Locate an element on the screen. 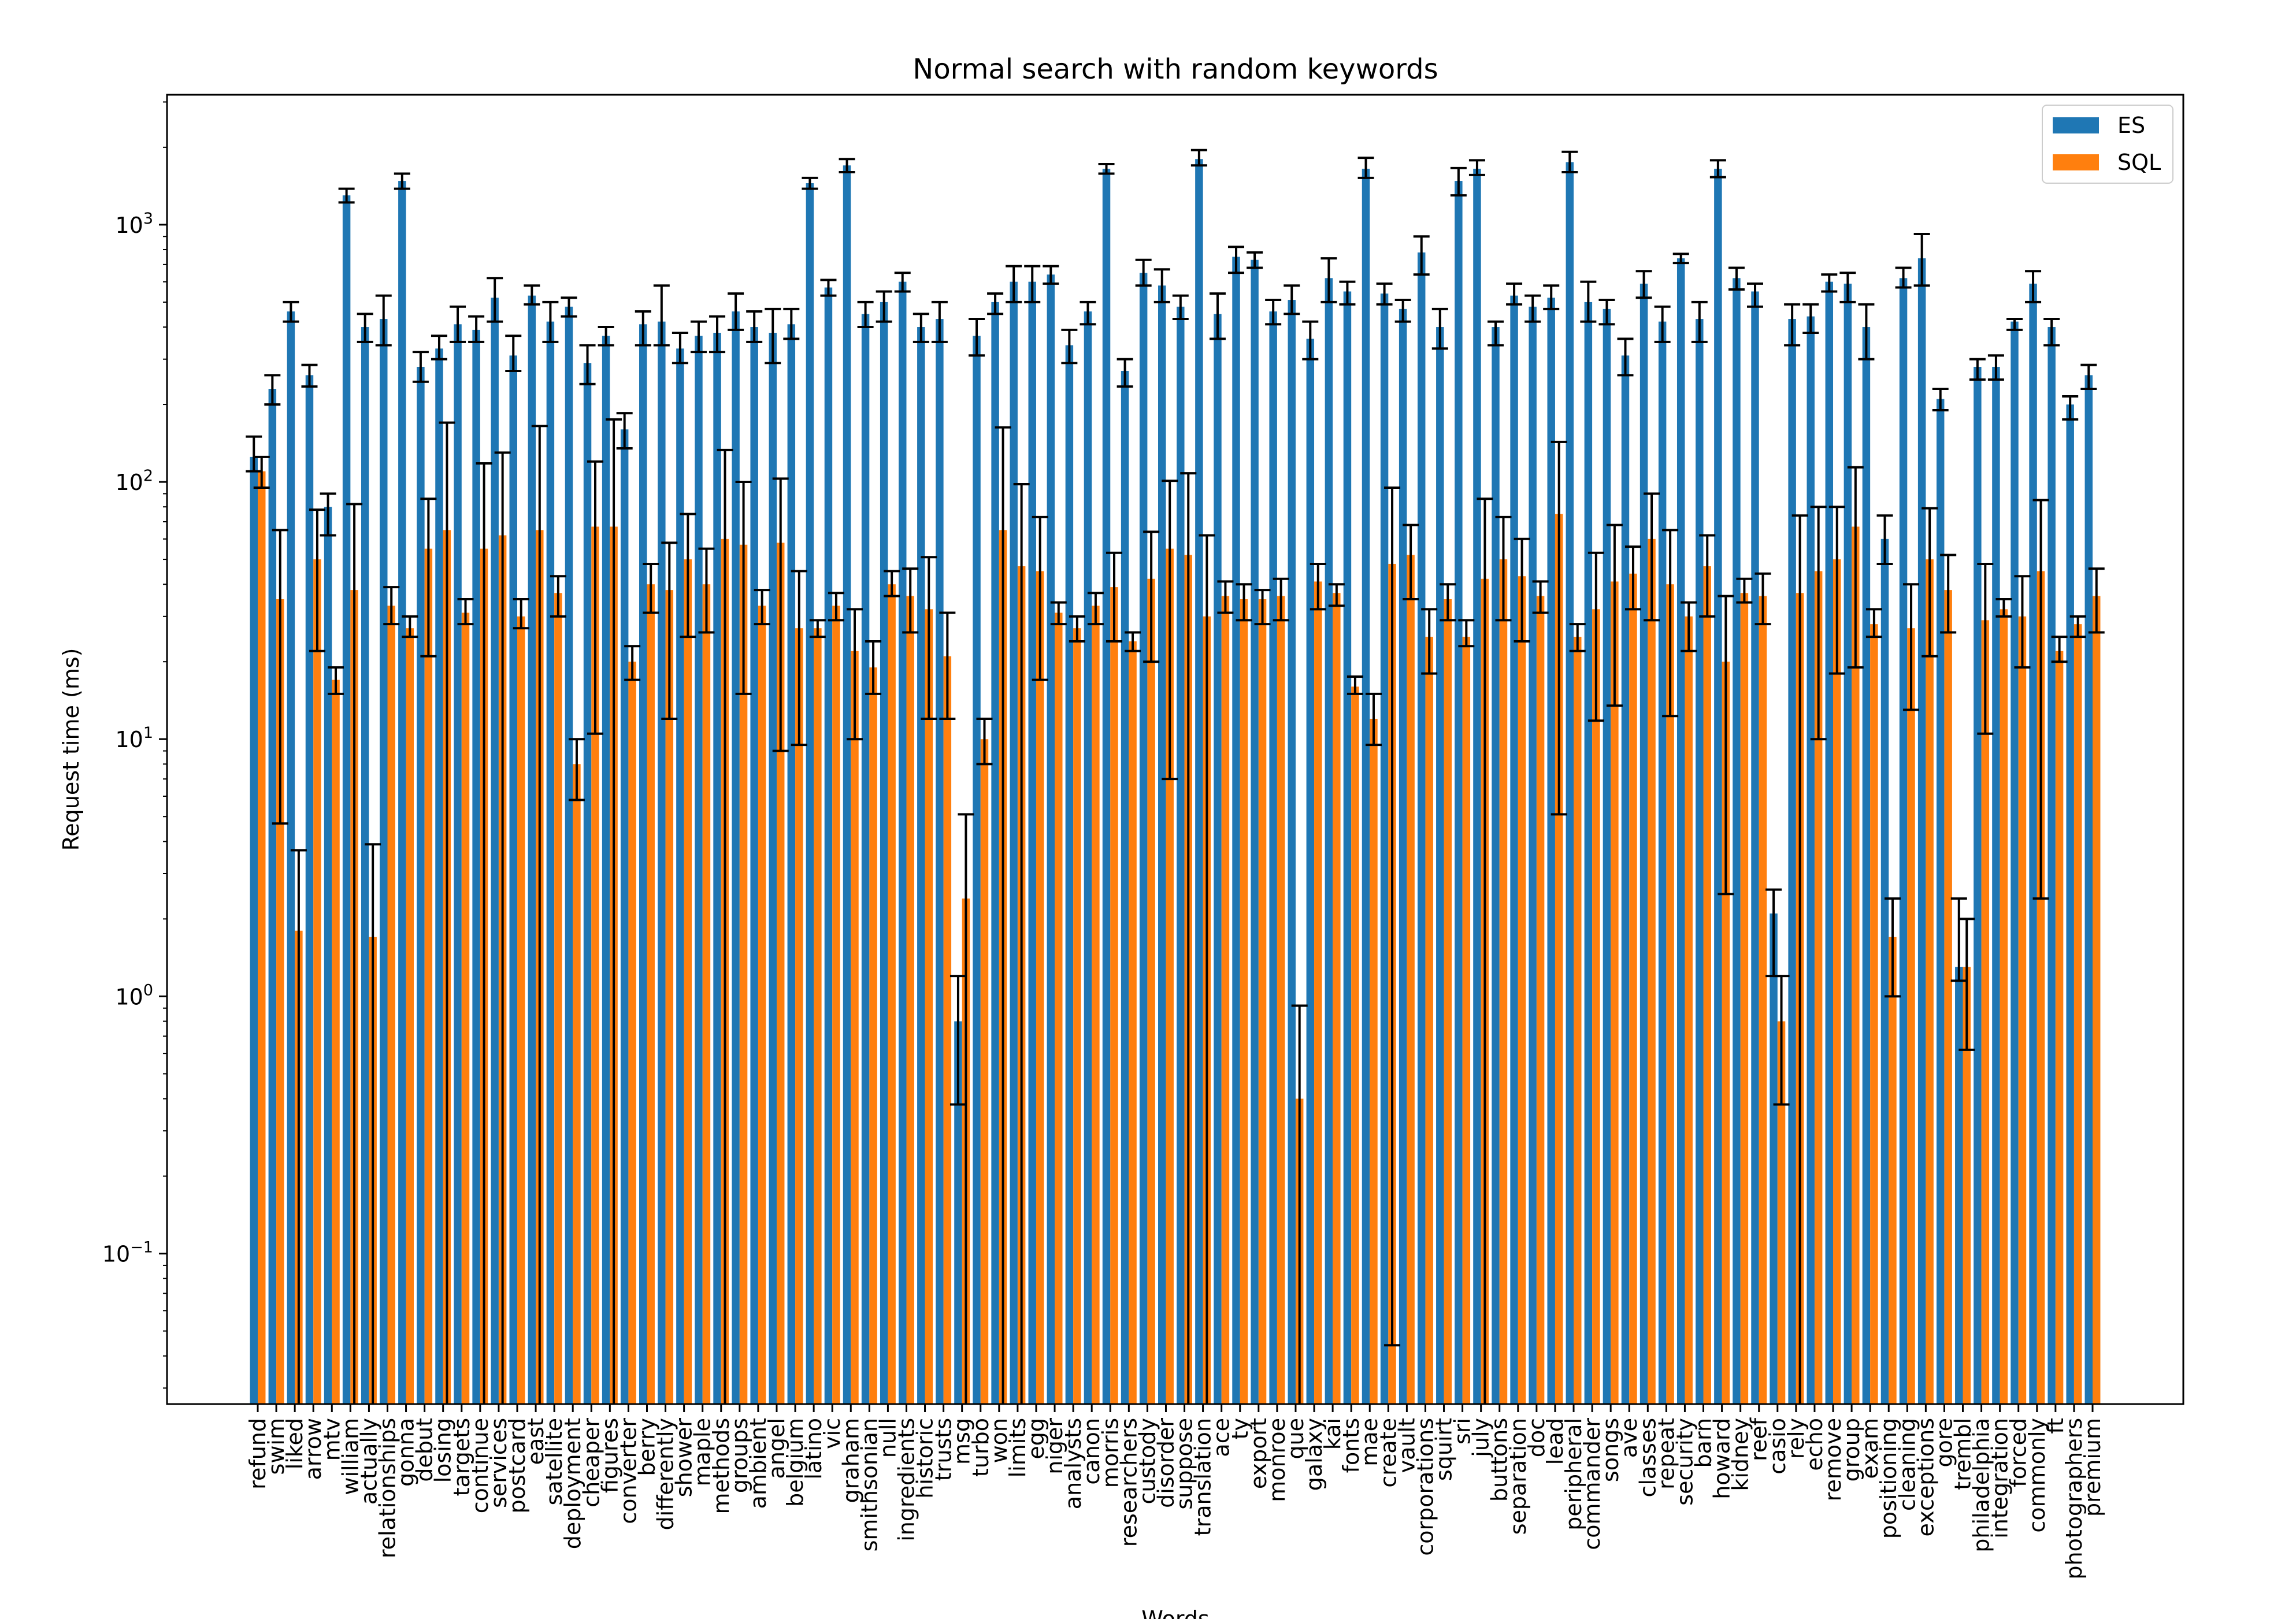  x-tick-label: export is located at coordinates (1258, 1453).